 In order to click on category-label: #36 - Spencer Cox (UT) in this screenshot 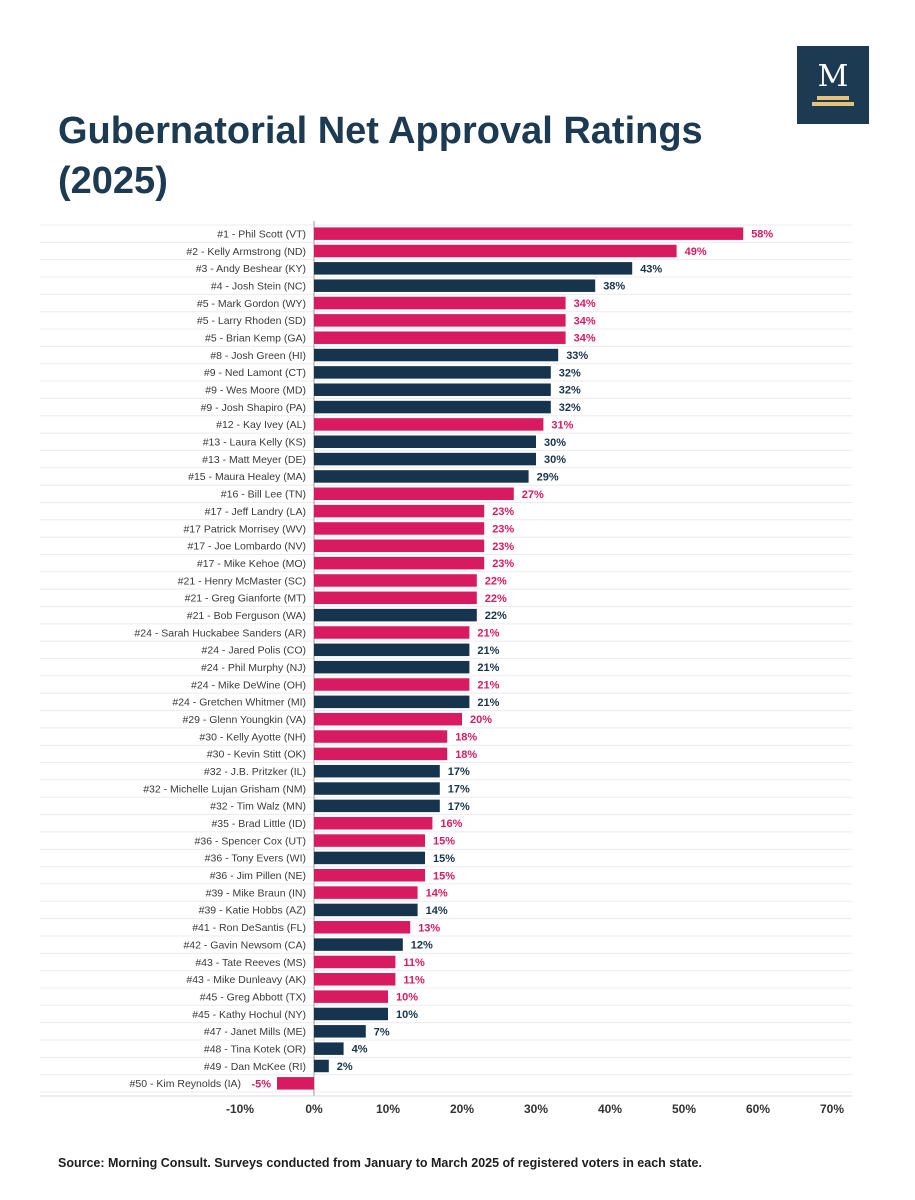, I will do `click(250, 841)`.